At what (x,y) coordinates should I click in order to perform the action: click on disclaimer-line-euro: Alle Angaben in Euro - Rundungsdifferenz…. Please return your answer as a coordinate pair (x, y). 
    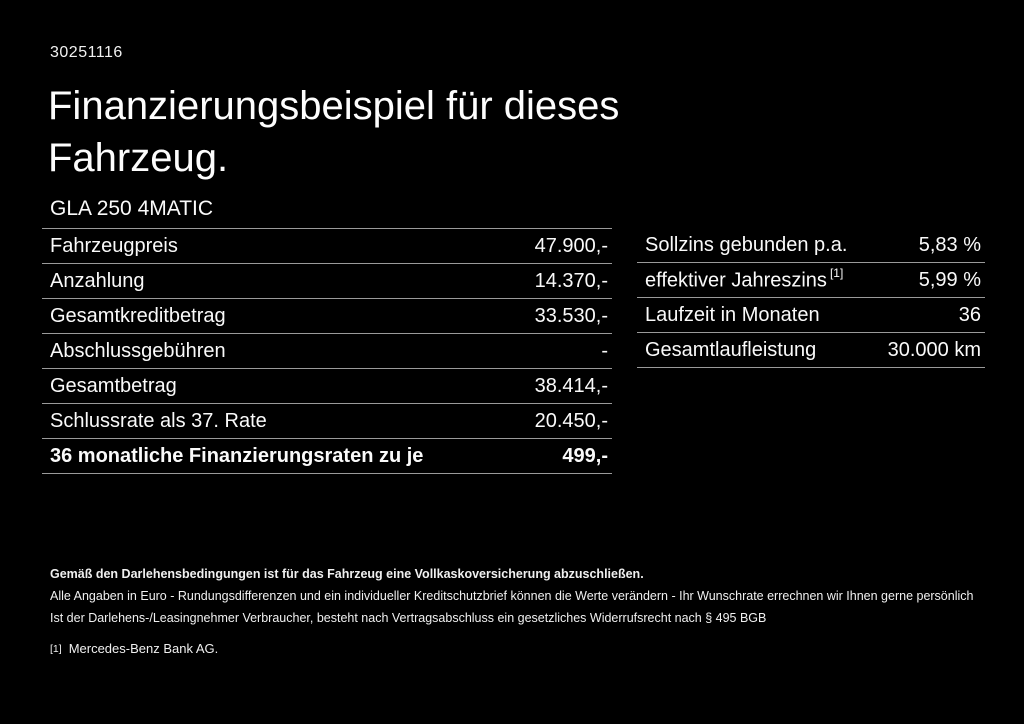
    Looking at the image, I should click on (512, 596).